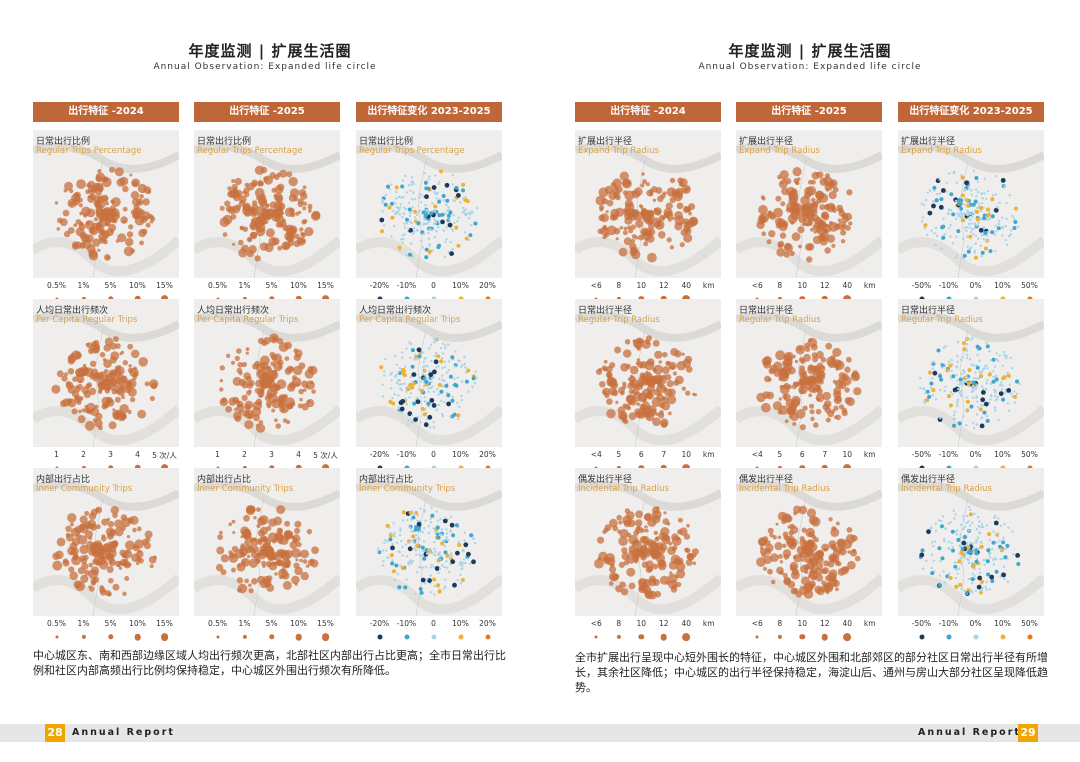 The image size is (1080, 762). What do you see at coordinates (623, 489) in the screenshot?
I see `panel-label-en: Incidental Trip Radius` at bounding box center [623, 489].